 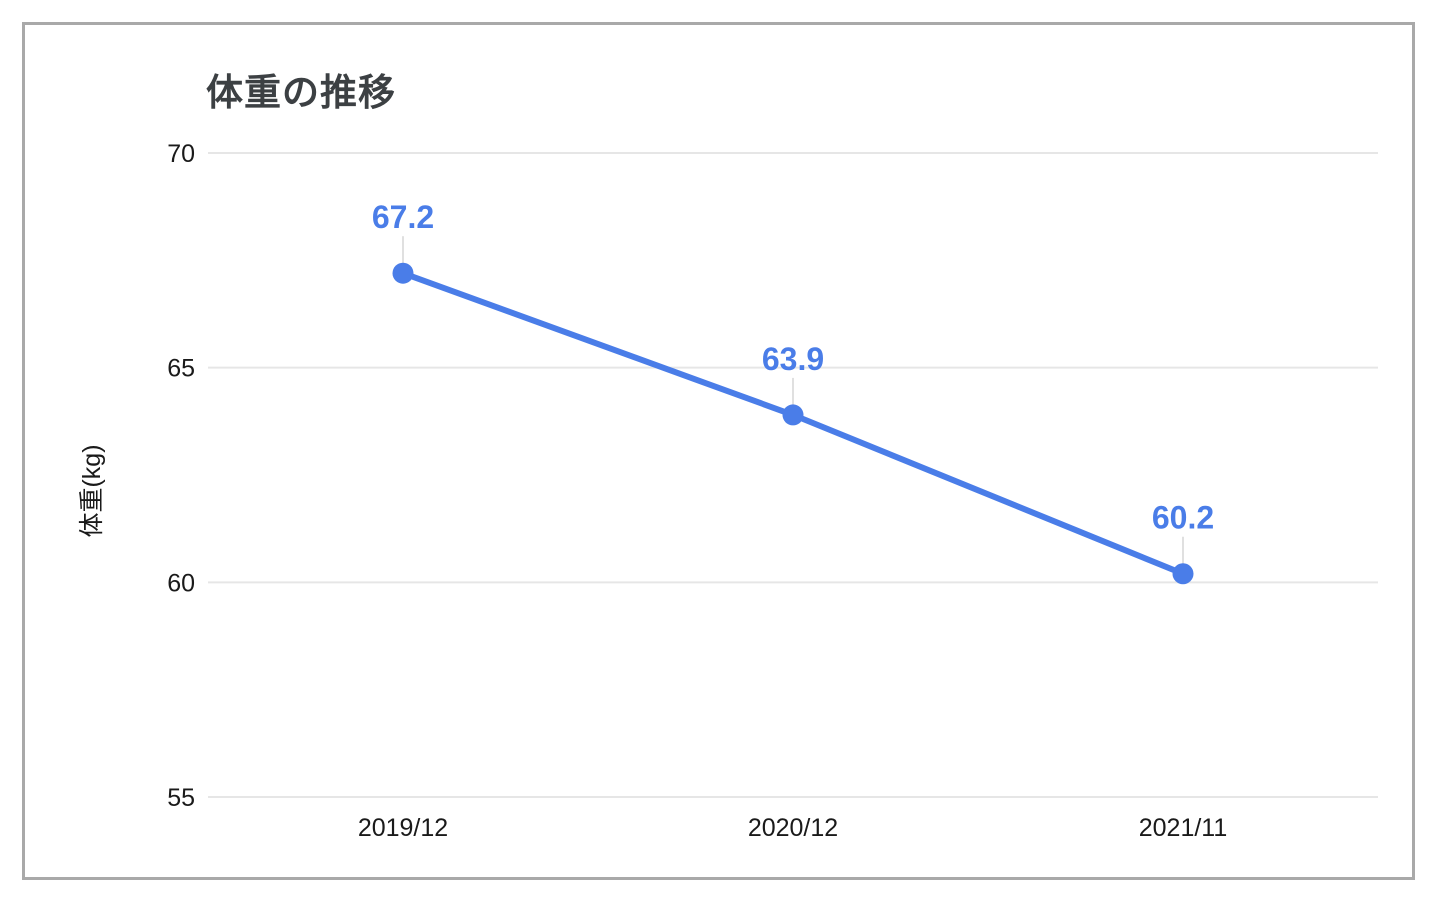 What do you see at coordinates (1183, 828) in the screenshot?
I see `x-tick-label: 2021/11` at bounding box center [1183, 828].